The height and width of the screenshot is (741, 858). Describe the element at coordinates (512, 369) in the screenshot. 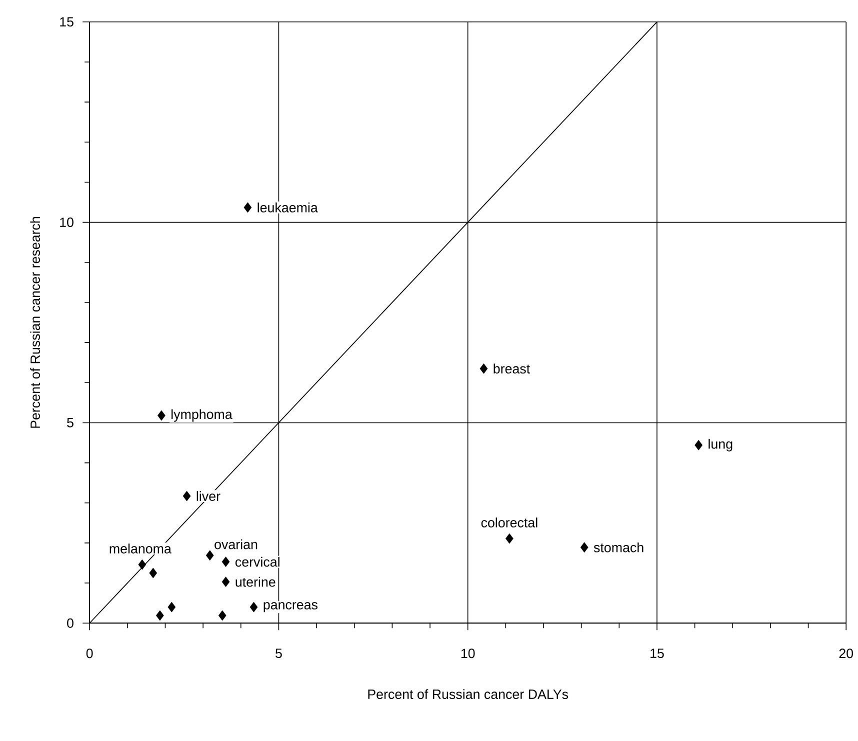

I see `annotation: breast` at that location.